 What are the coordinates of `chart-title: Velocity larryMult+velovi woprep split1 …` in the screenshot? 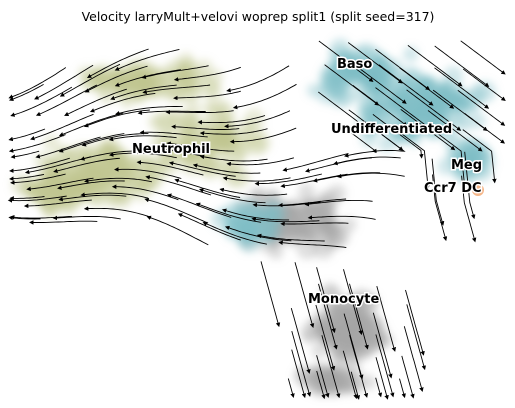 It's located at (258, 16).